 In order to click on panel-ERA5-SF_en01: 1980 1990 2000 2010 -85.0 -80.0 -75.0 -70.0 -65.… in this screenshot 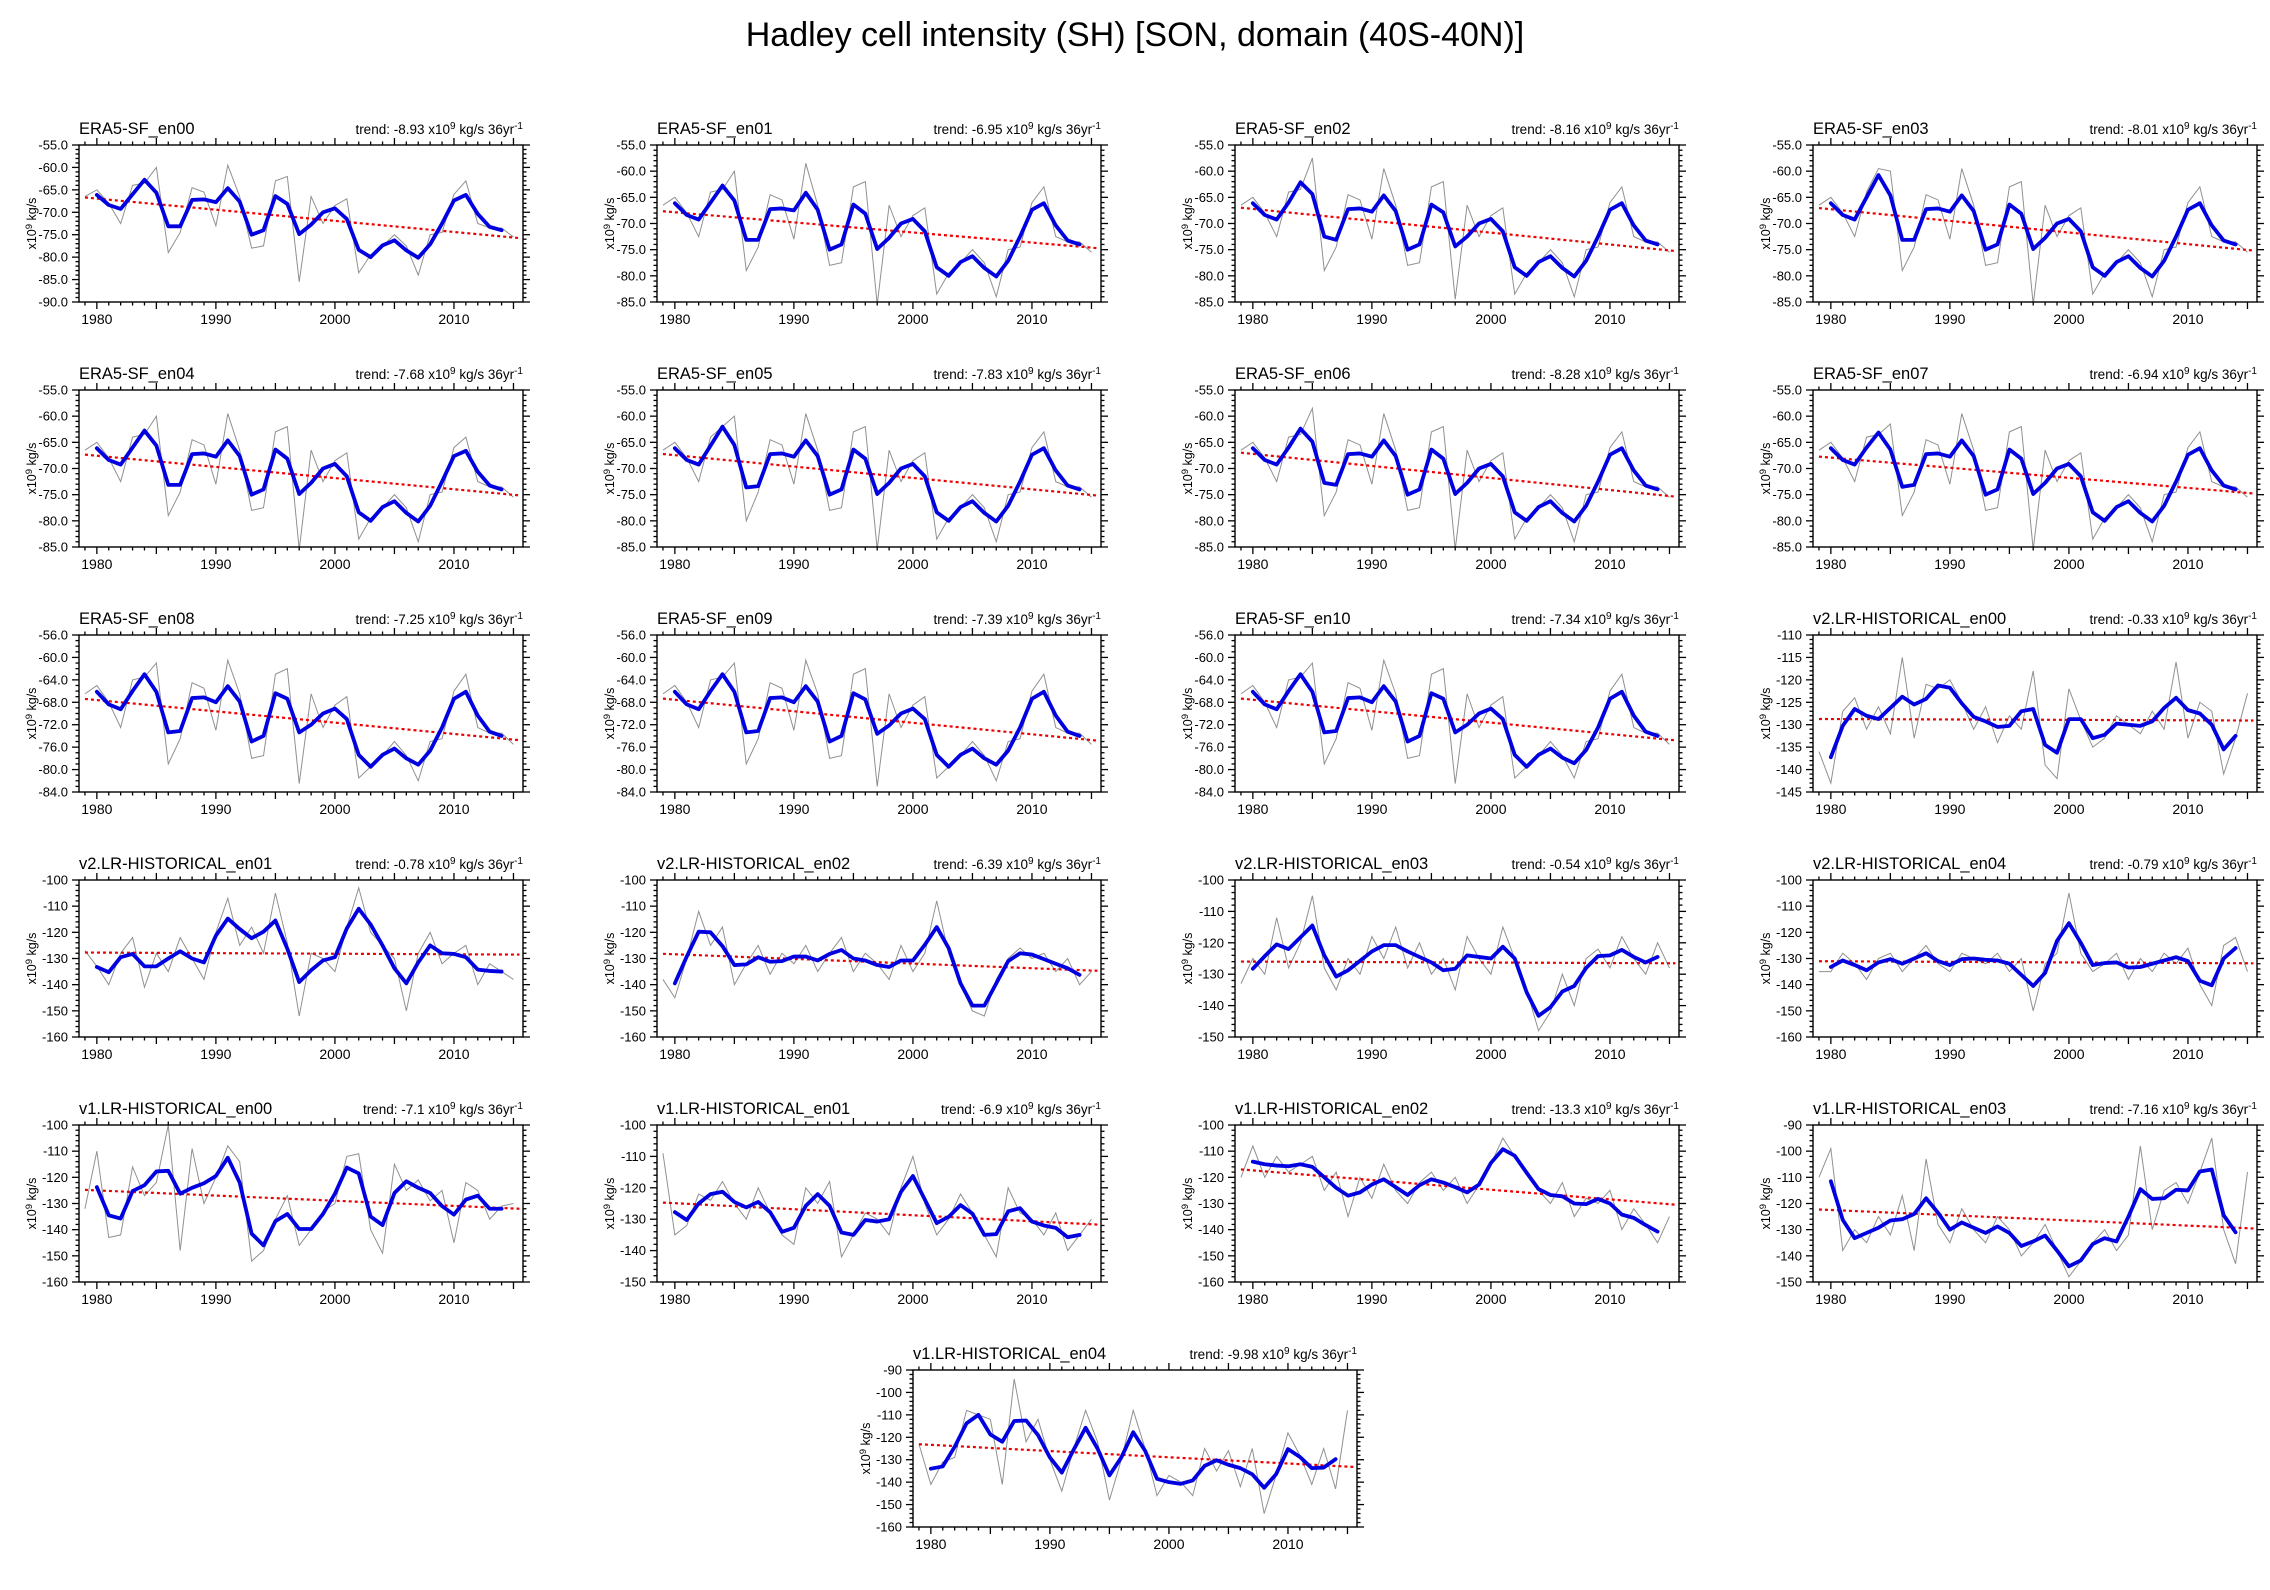, I will do `click(859, 233)`.